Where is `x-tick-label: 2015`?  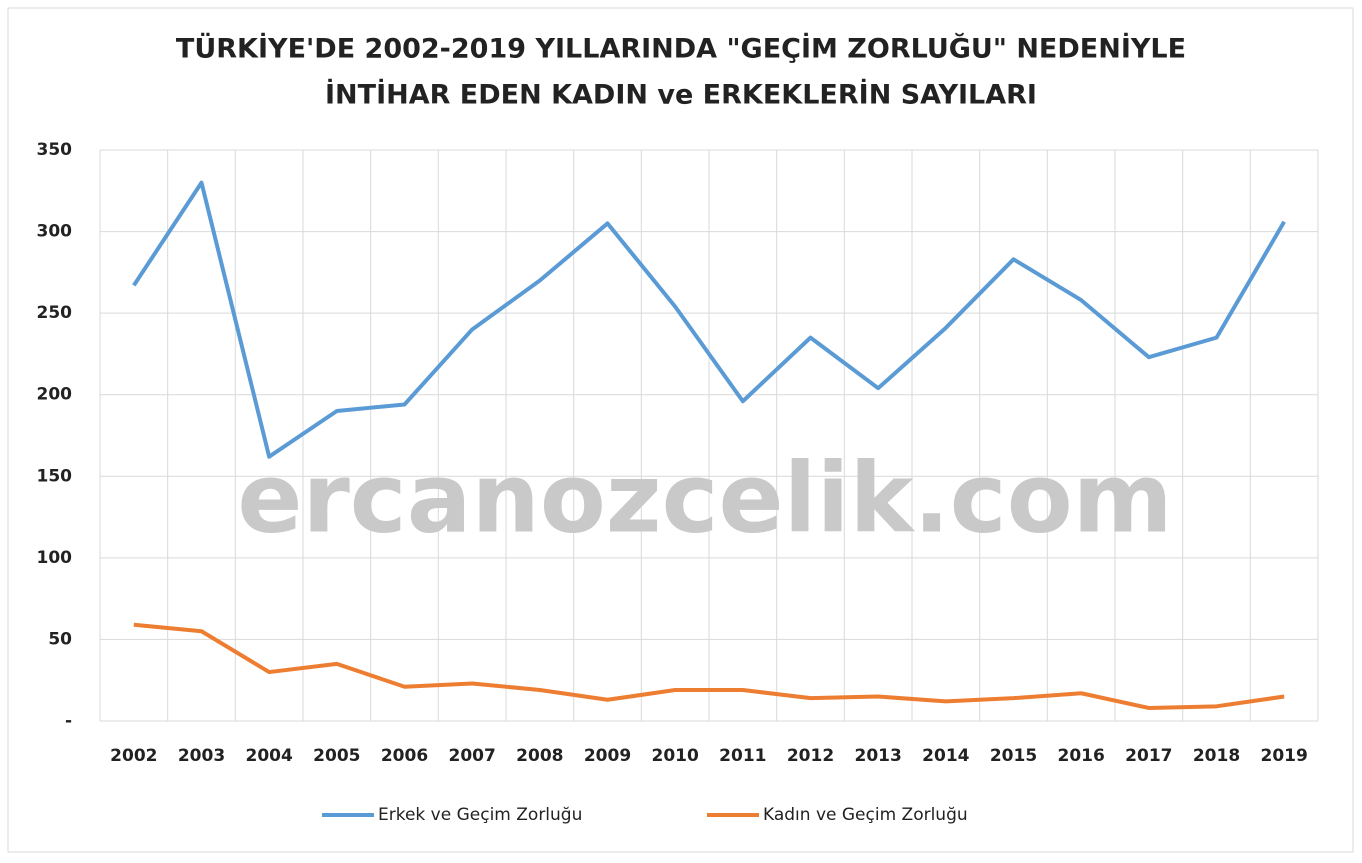 x-tick-label: 2015 is located at coordinates (1013, 756).